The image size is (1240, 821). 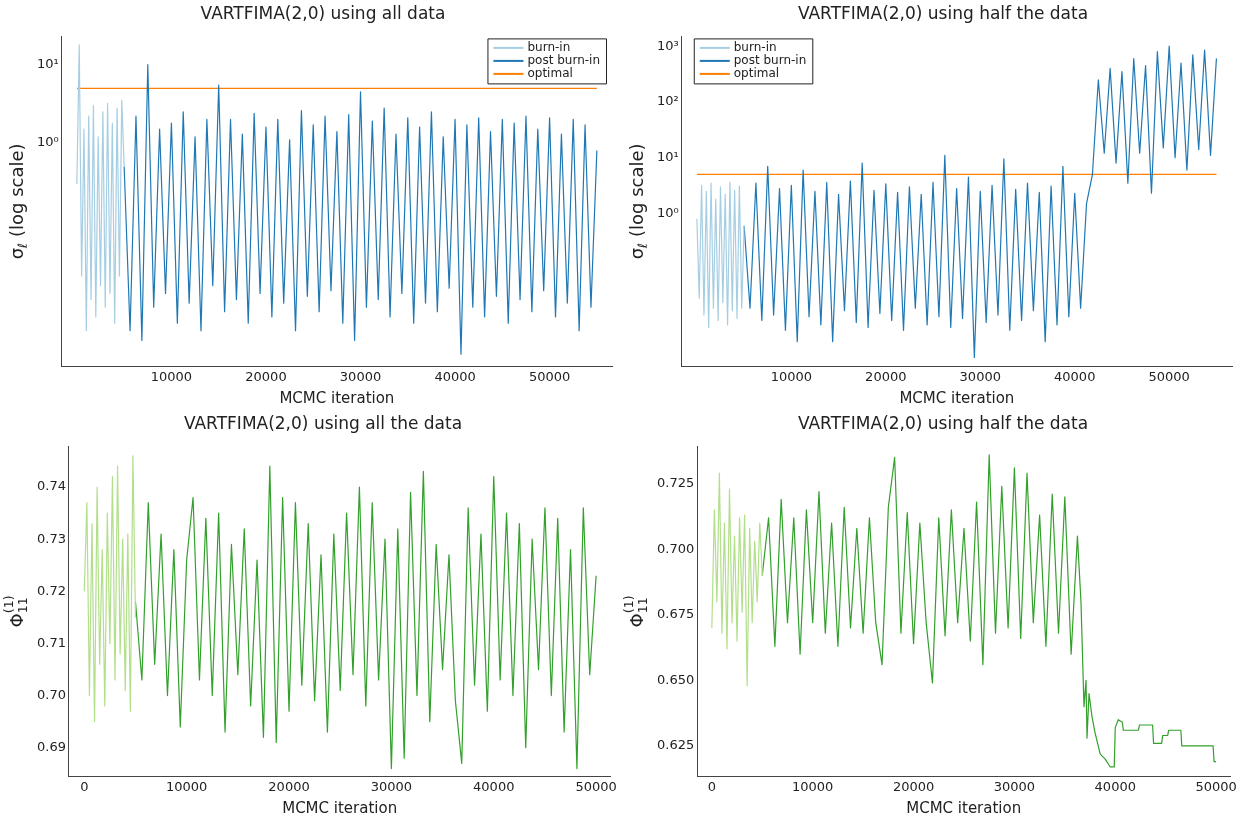 What do you see at coordinates (51, 486) in the screenshot?
I see `y-tick-label: 0.74` at bounding box center [51, 486].